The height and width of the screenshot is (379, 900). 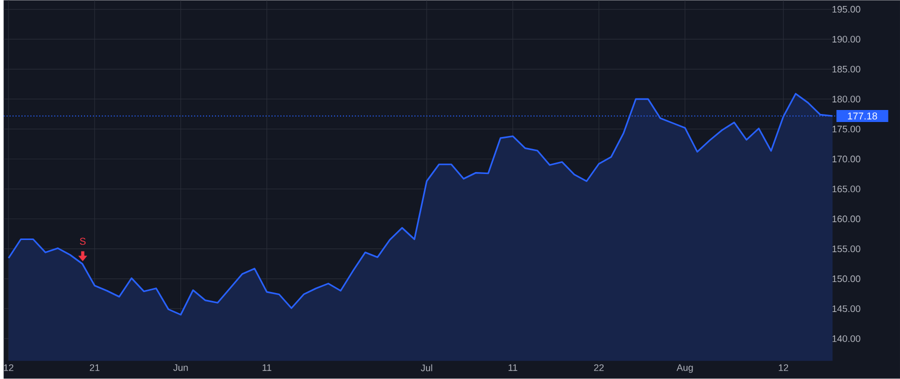 I want to click on annotation: S, so click(x=83, y=241).